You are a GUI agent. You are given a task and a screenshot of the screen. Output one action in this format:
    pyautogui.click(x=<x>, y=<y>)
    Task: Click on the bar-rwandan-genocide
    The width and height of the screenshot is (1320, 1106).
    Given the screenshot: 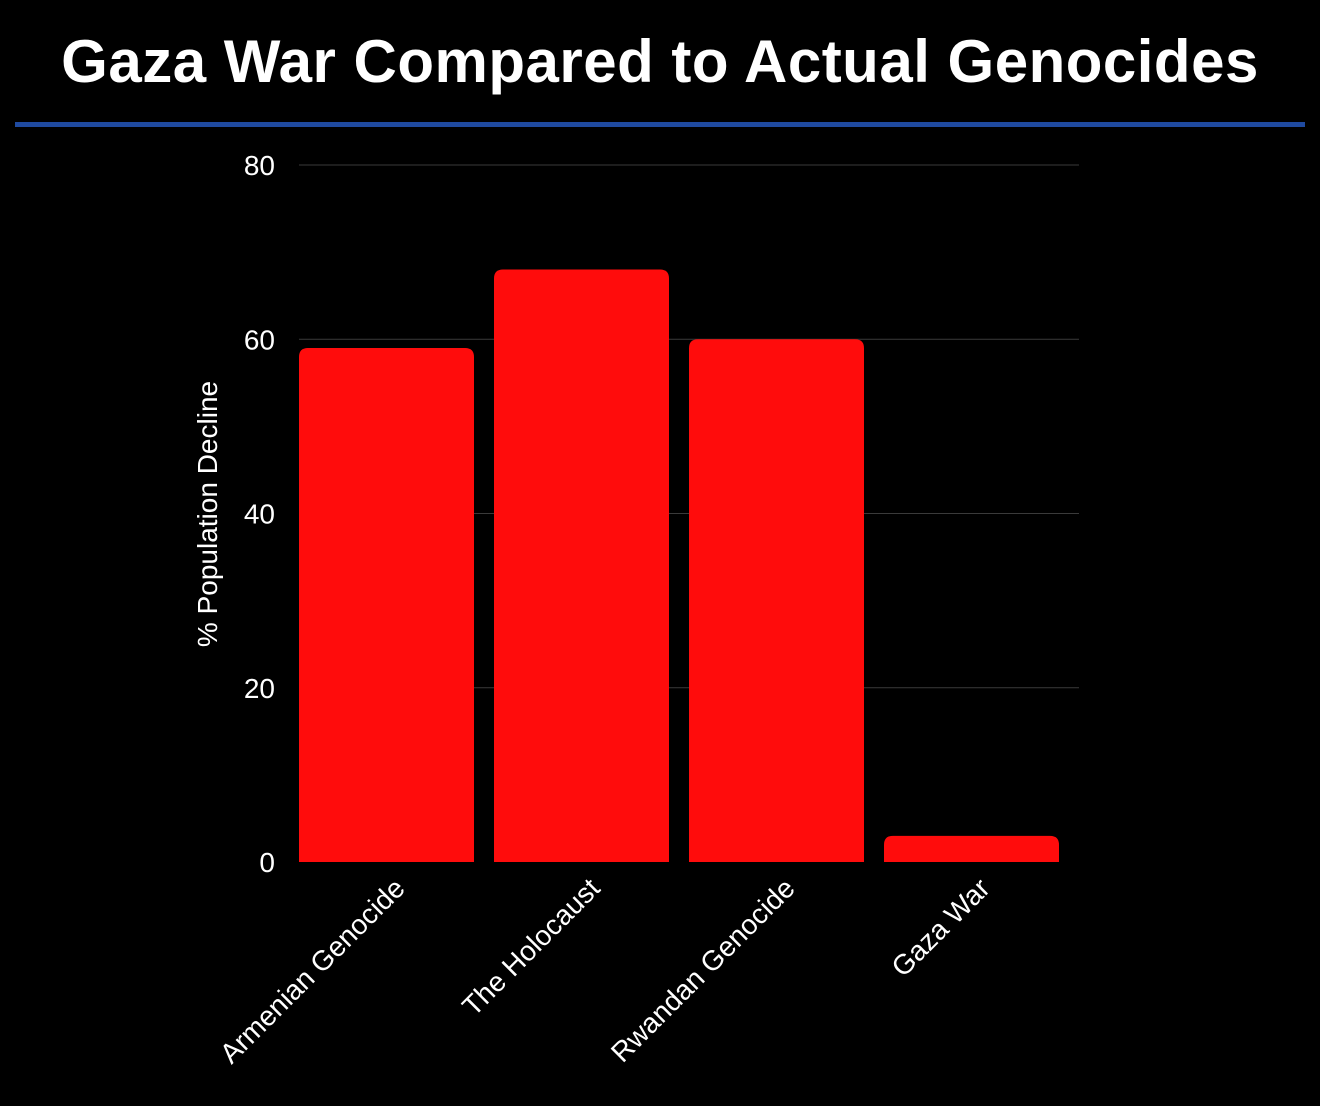 What is the action you would take?
    pyautogui.click(x=776, y=600)
    